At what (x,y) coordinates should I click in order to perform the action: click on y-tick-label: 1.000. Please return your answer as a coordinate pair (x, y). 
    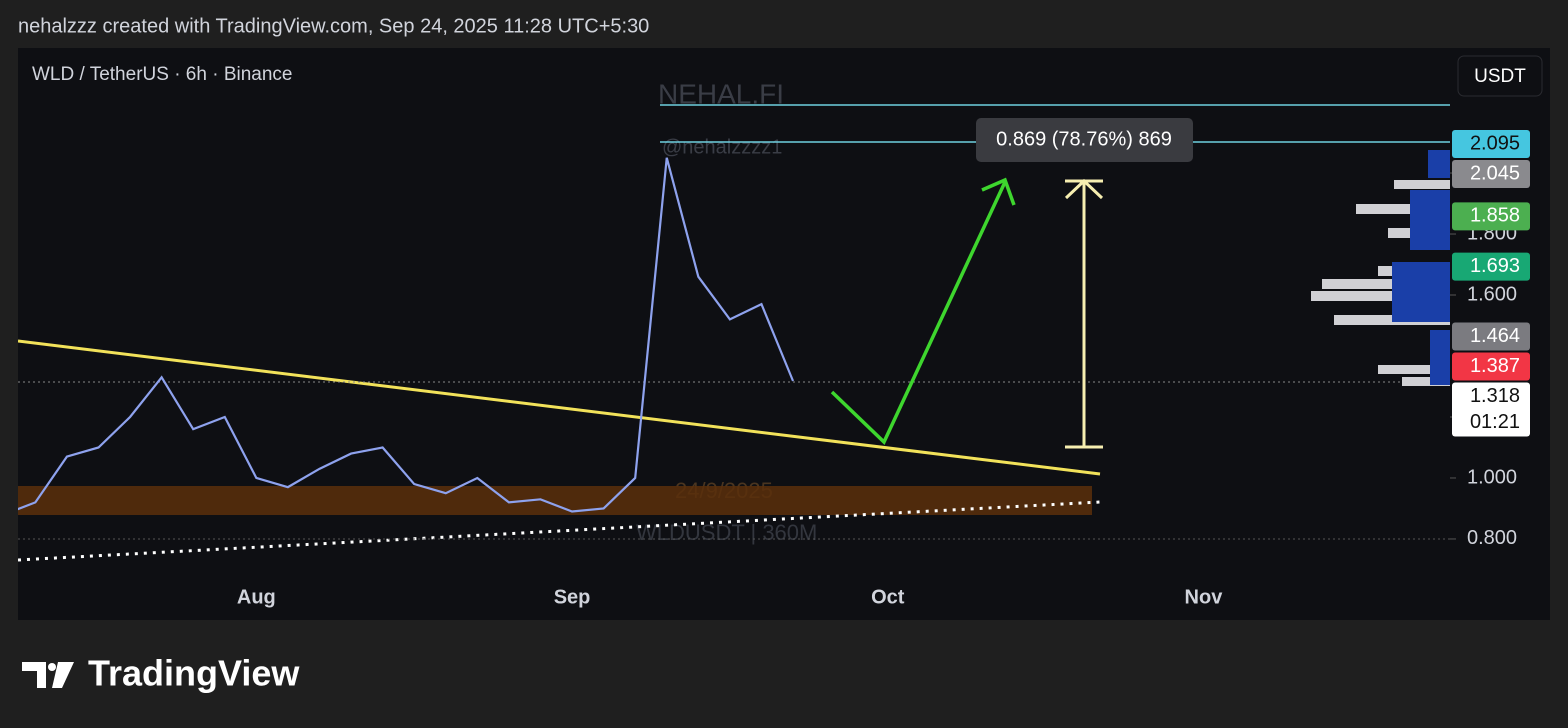
    Looking at the image, I should click on (1492, 477).